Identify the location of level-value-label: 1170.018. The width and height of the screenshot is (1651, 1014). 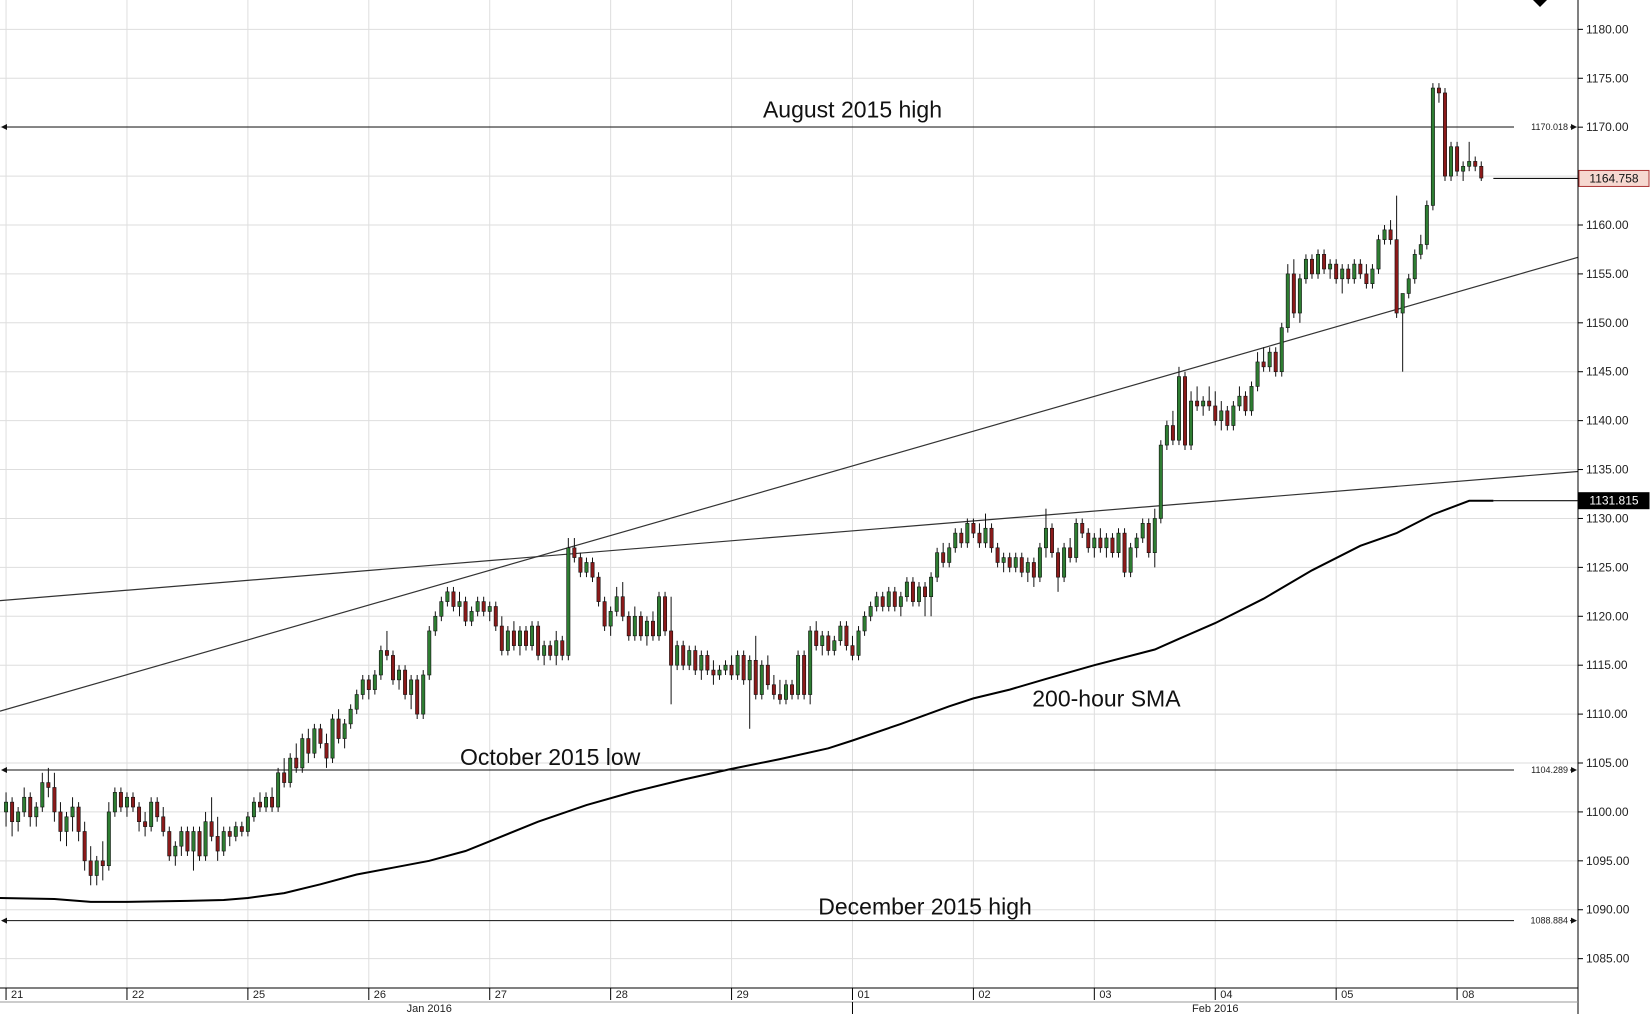
(1549, 127).